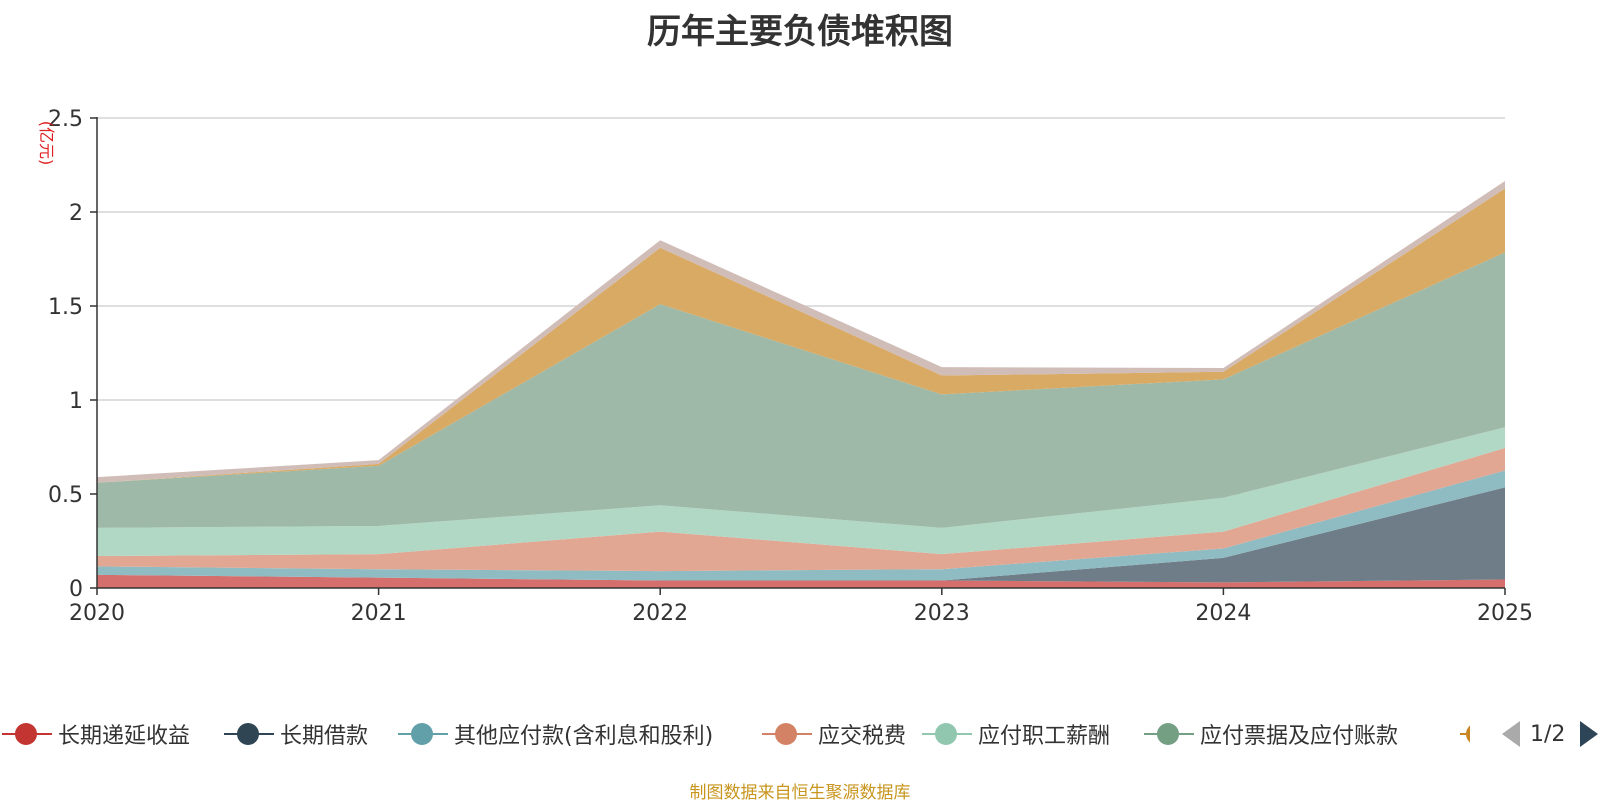 Image resolution: width=1600 pixels, height=803 pixels. What do you see at coordinates (660, 613) in the screenshot?
I see `x-tick-label: 2022` at bounding box center [660, 613].